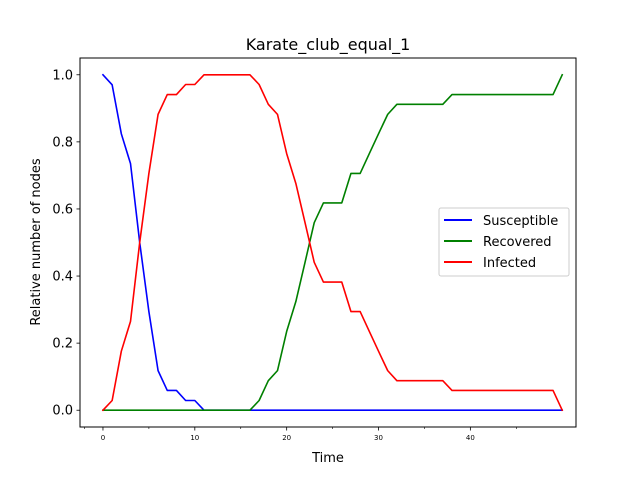 The image size is (640, 480). What do you see at coordinates (62, 411) in the screenshot?
I see `y-tick-label: 0.0` at bounding box center [62, 411].